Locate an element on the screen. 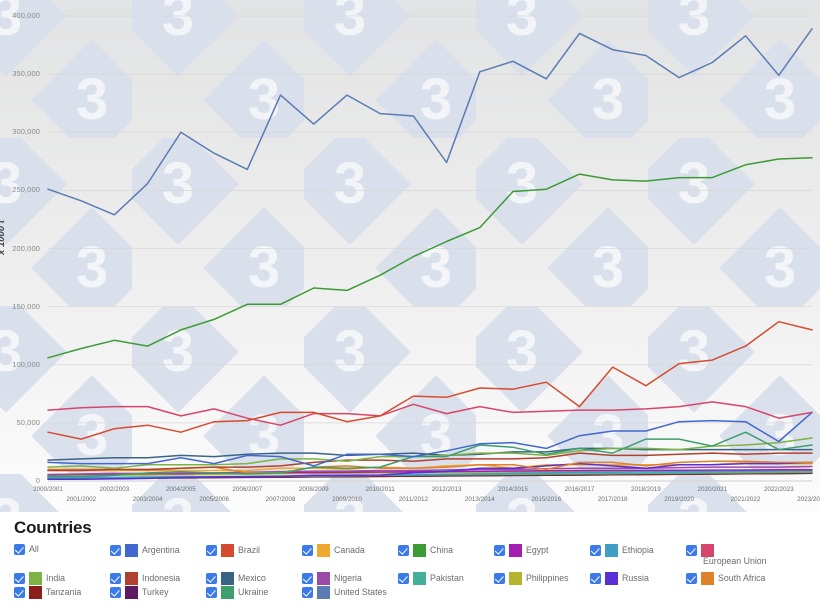  legend-item-argentina: Argentina is located at coordinates (145, 550).